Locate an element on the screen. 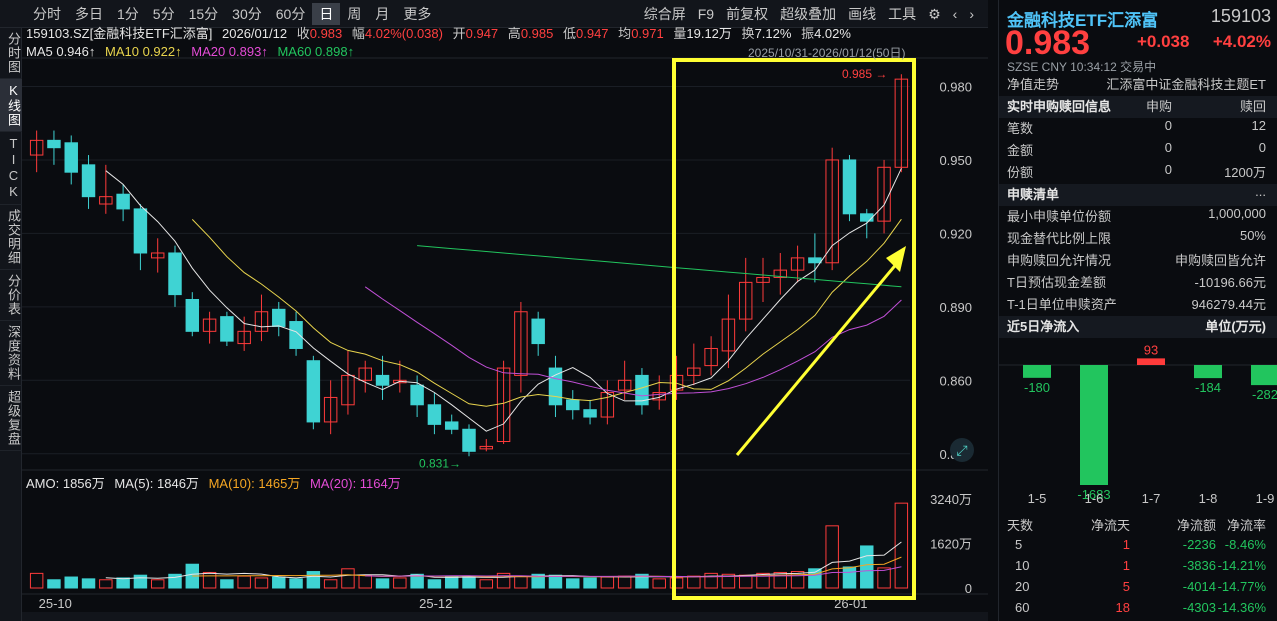 This screenshot has height=621, width=1277. side-tab-6: 超级复盘 is located at coordinates (11, 418).